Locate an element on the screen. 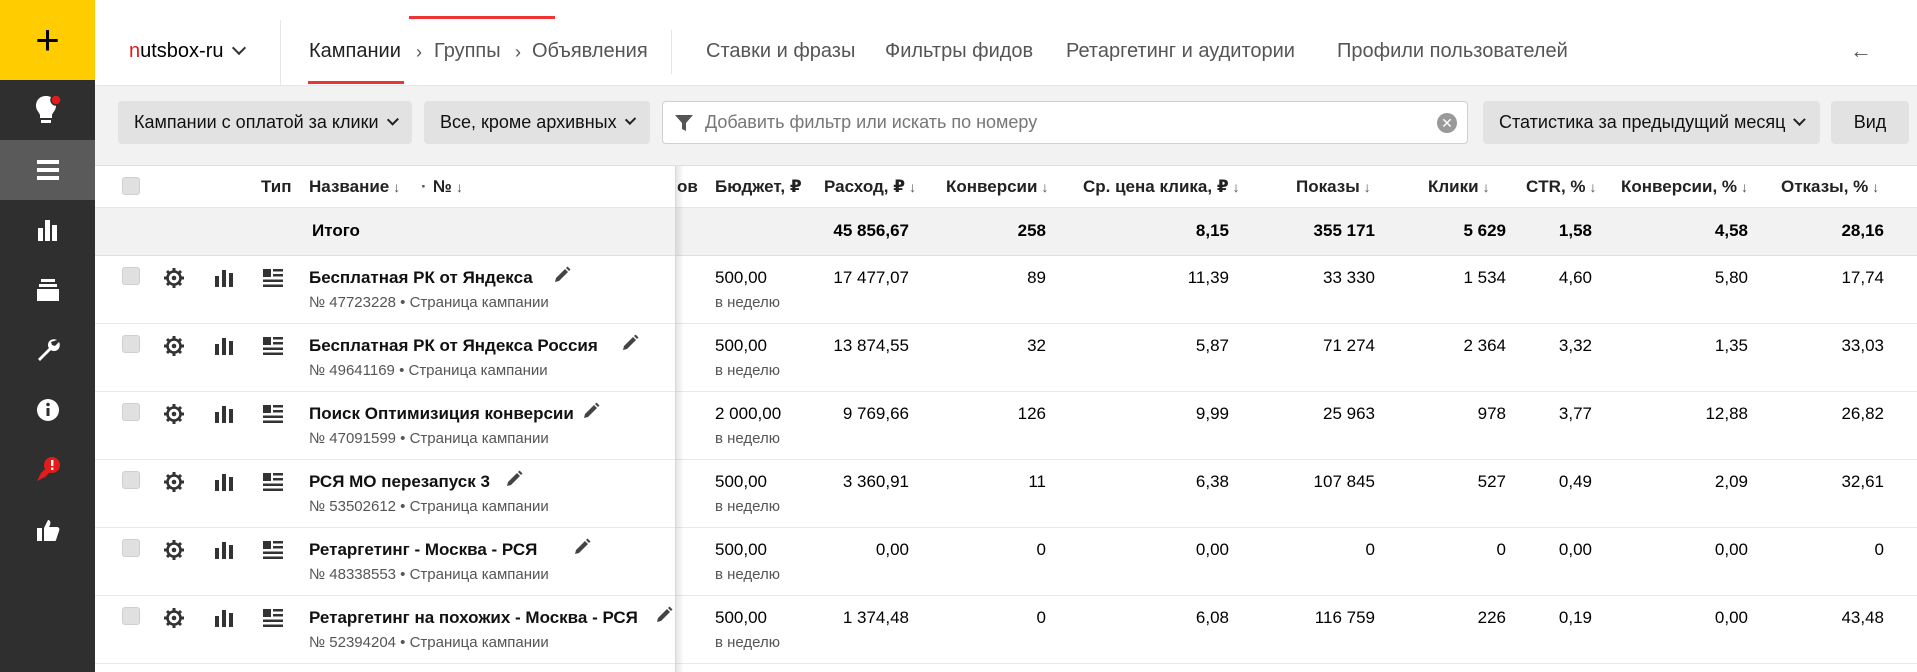 The width and height of the screenshot is (1917, 672). arrow-left-icon: ← is located at coordinates (1861, 50).